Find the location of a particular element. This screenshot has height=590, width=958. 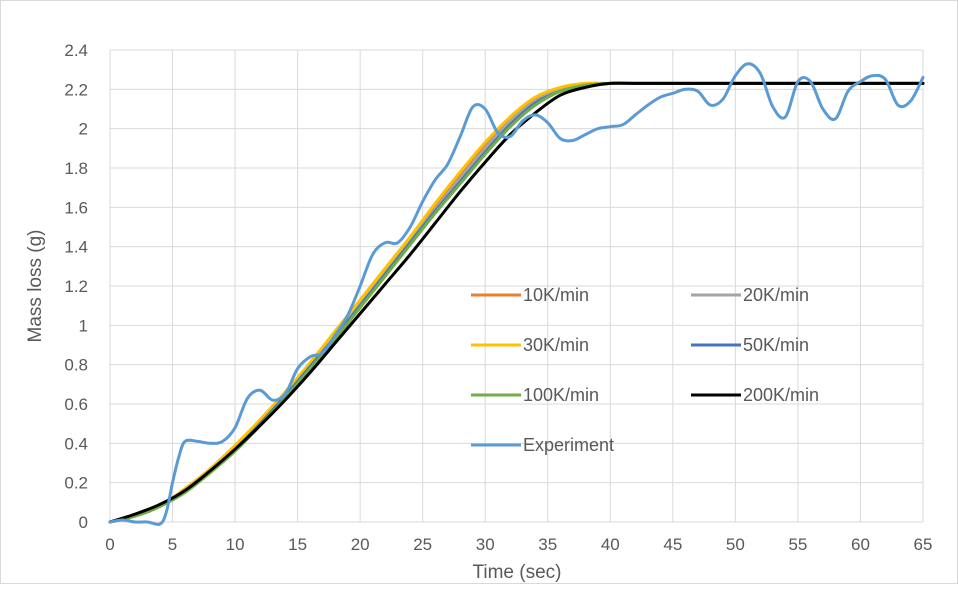

legend-item-experiment: Experiment is located at coordinates (542, 445).